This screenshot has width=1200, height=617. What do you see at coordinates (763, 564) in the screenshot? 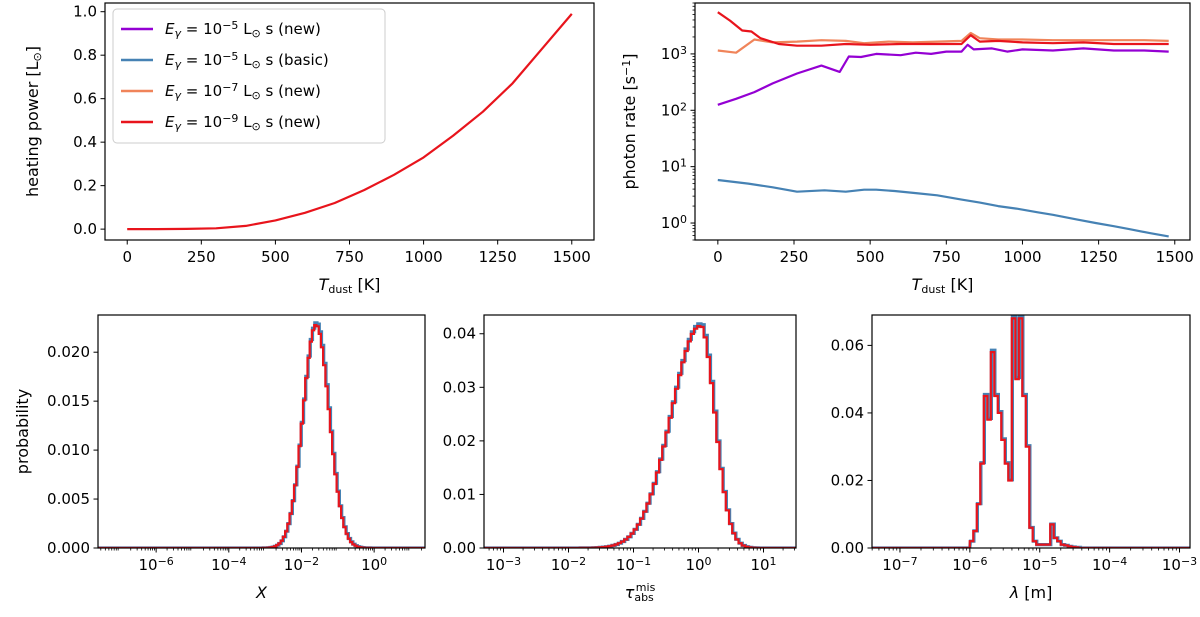
I see `x-tick-label: 10¹` at bounding box center [763, 564].